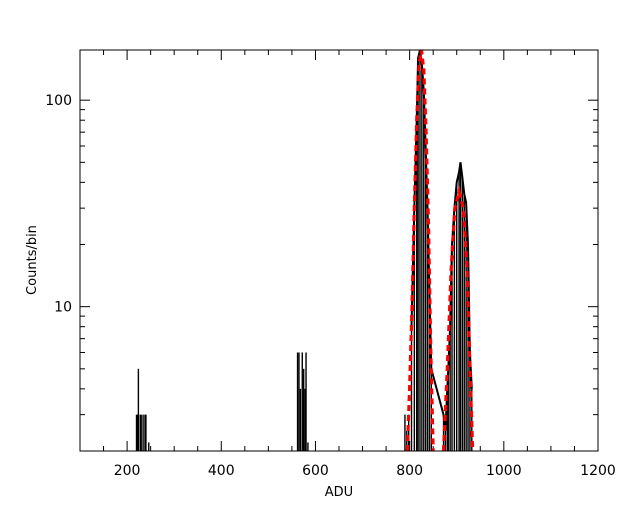  I want to click on x-tick-label: 1000, so click(504, 471).